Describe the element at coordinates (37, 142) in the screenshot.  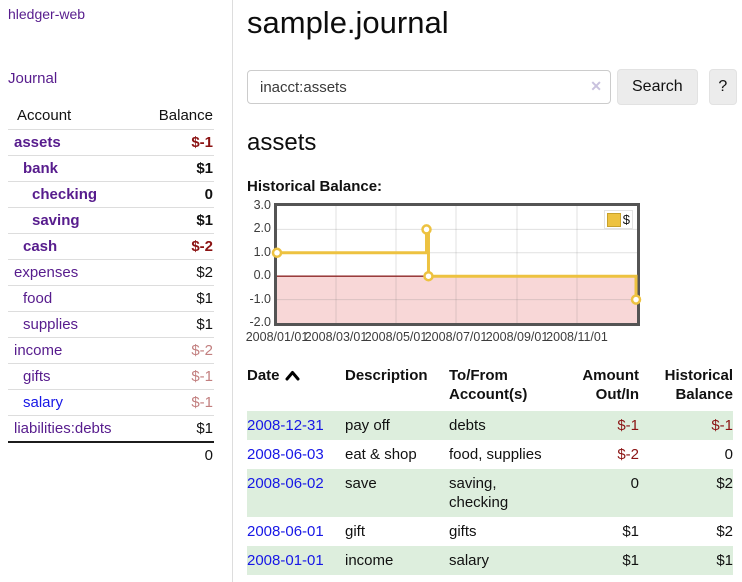
I see `account-link: assets` at that location.